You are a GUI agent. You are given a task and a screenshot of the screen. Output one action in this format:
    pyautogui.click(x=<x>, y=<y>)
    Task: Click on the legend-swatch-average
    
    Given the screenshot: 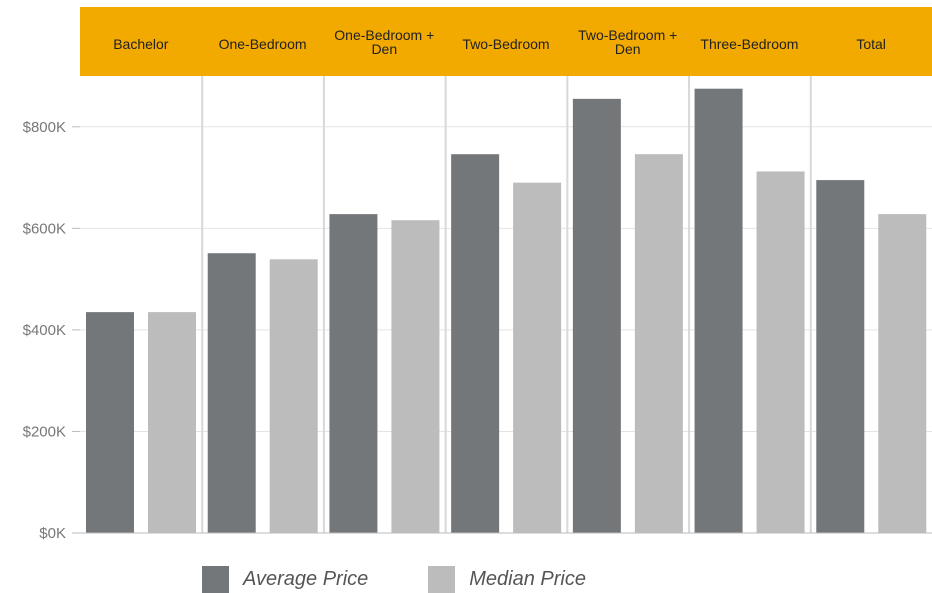 What is the action you would take?
    pyautogui.click(x=215, y=579)
    